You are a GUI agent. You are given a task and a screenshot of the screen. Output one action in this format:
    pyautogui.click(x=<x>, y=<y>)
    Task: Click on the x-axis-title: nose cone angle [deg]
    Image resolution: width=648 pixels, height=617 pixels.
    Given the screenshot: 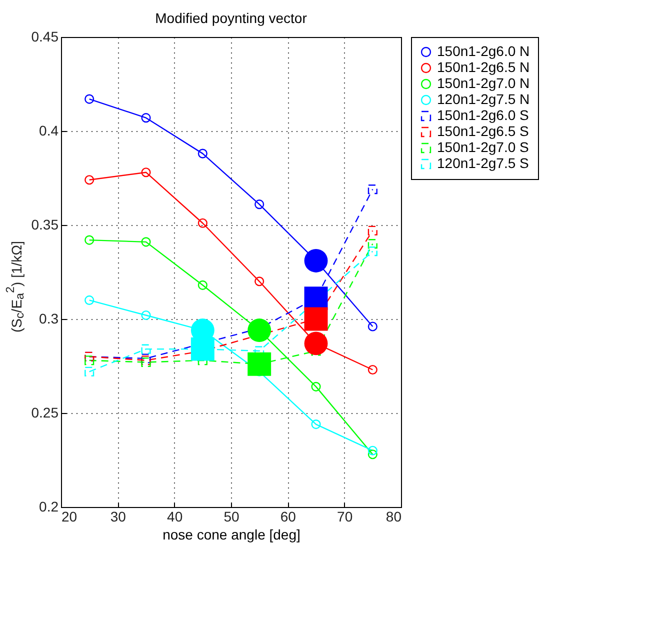 What is the action you would take?
    pyautogui.click(x=232, y=534)
    